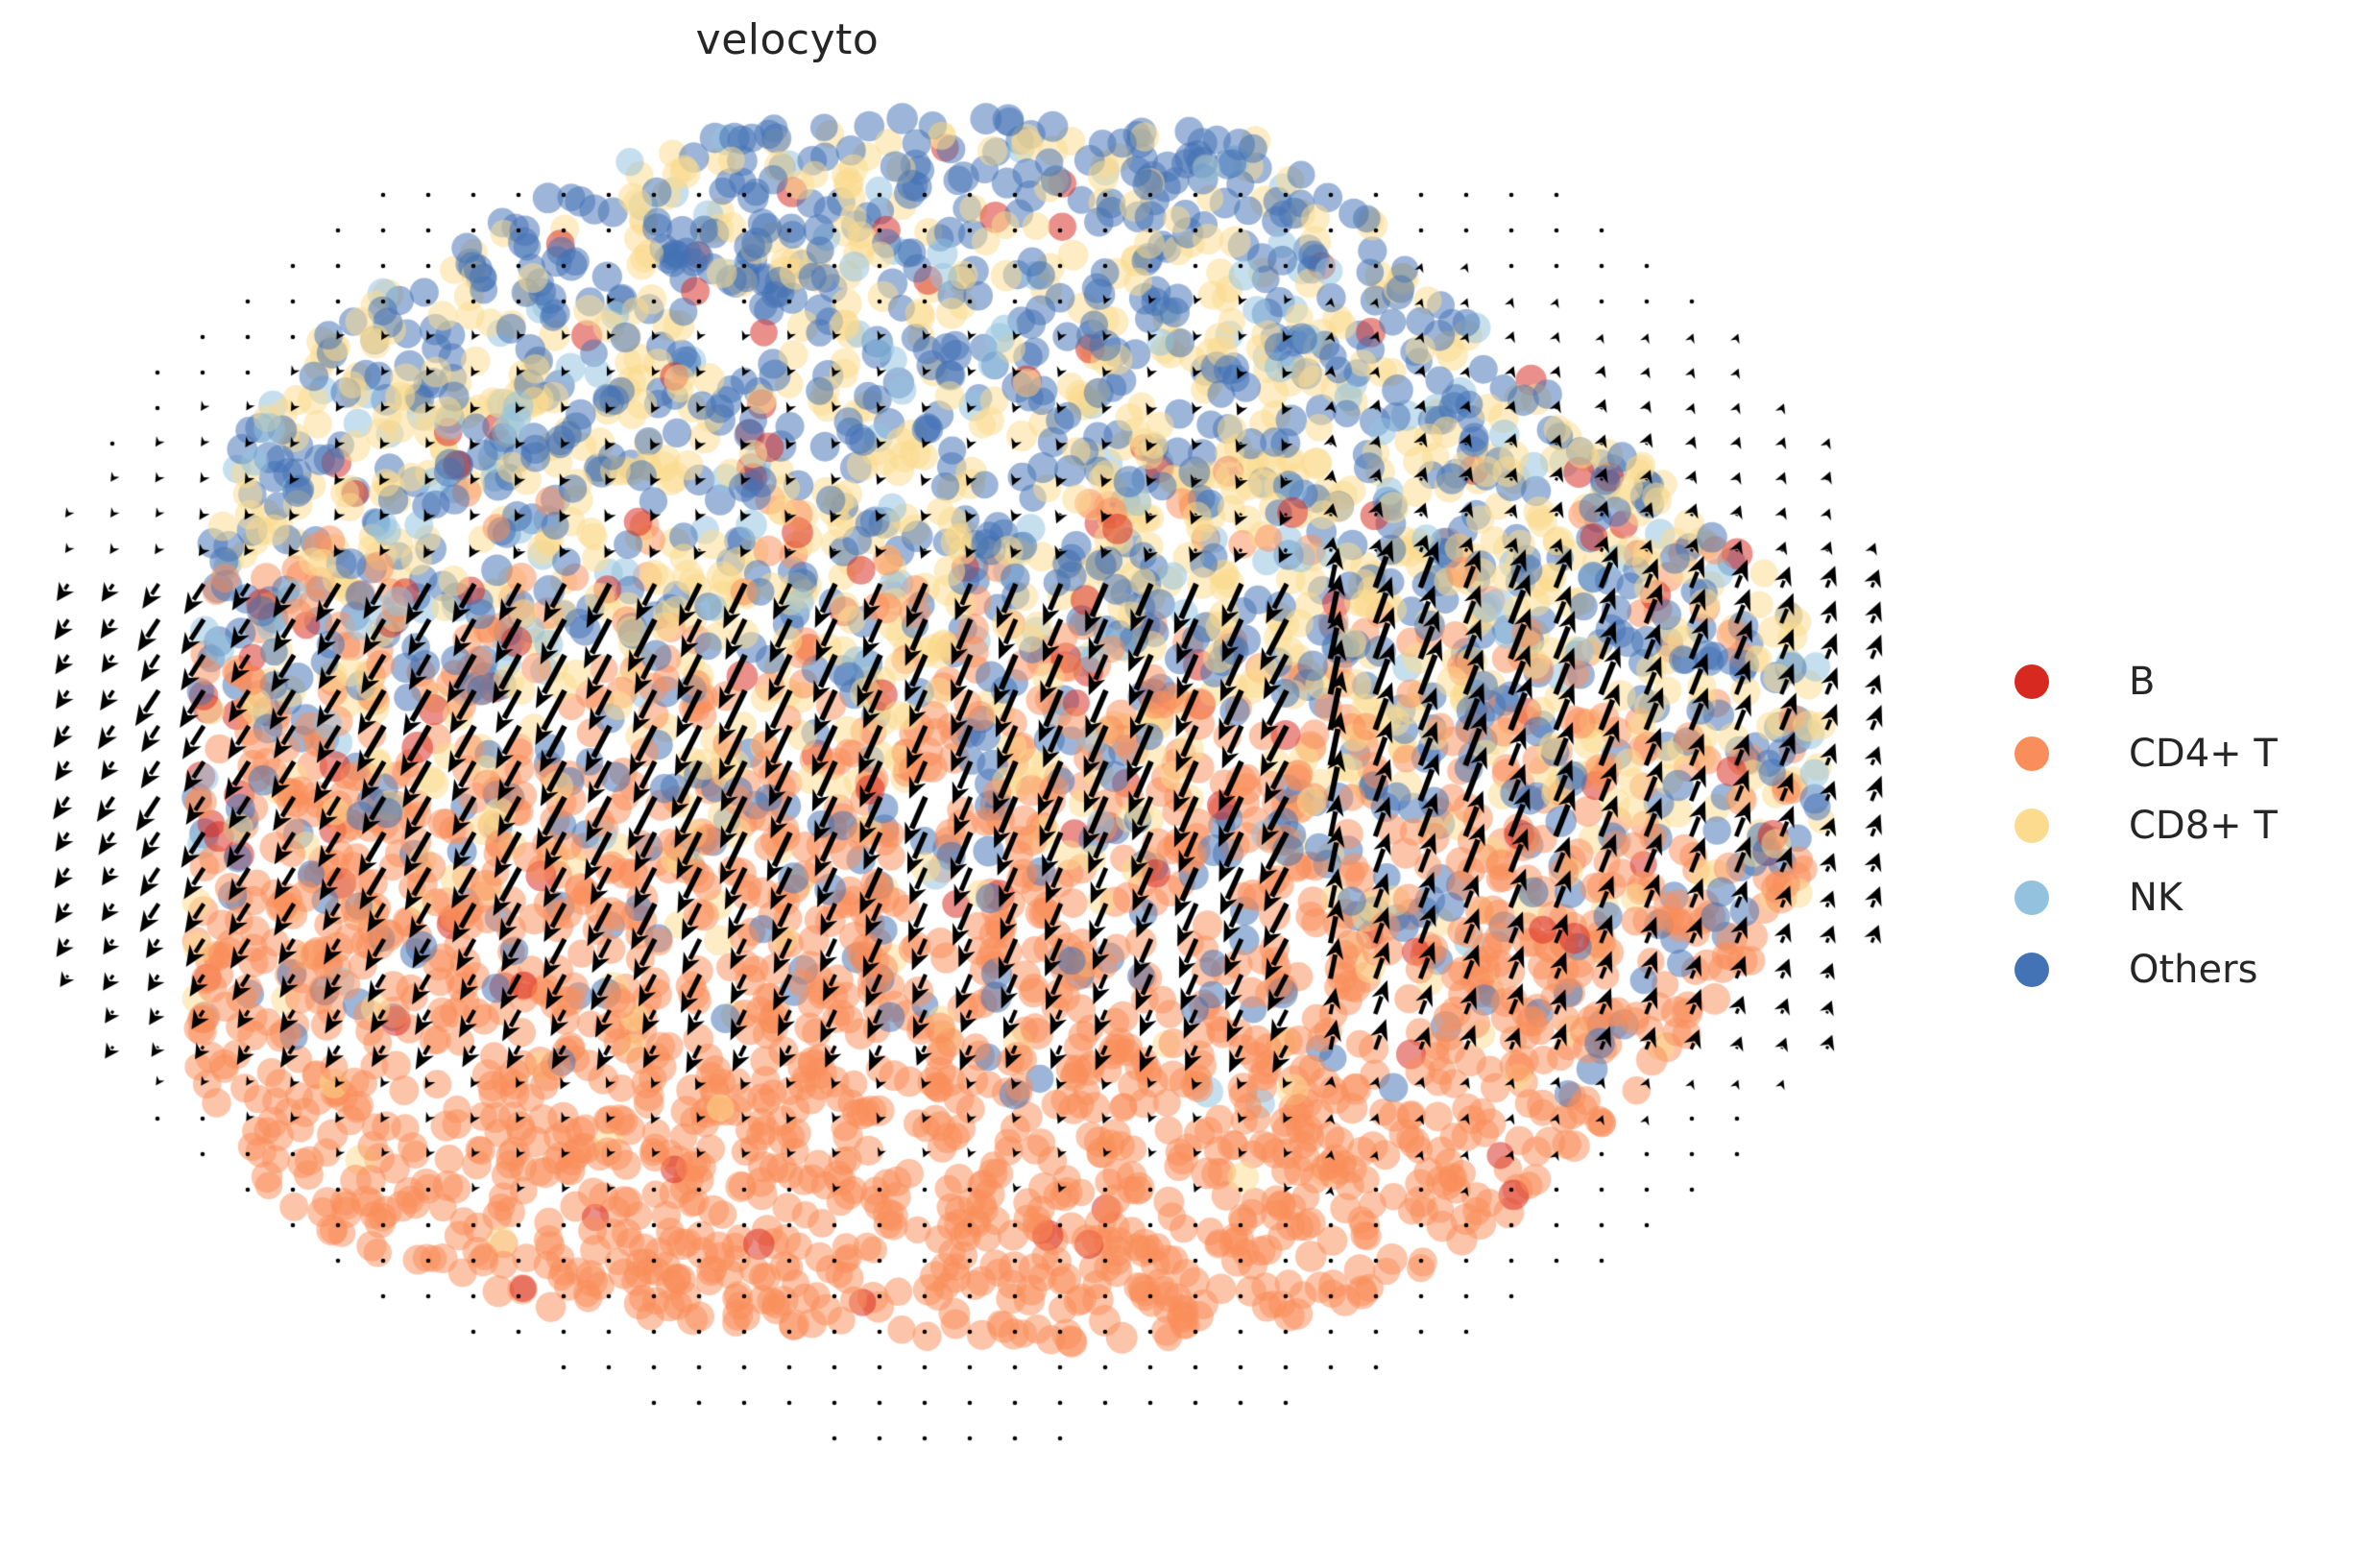  What do you see at coordinates (2203, 753) in the screenshot?
I see `legend-label: CD4+ T` at bounding box center [2203, 753].